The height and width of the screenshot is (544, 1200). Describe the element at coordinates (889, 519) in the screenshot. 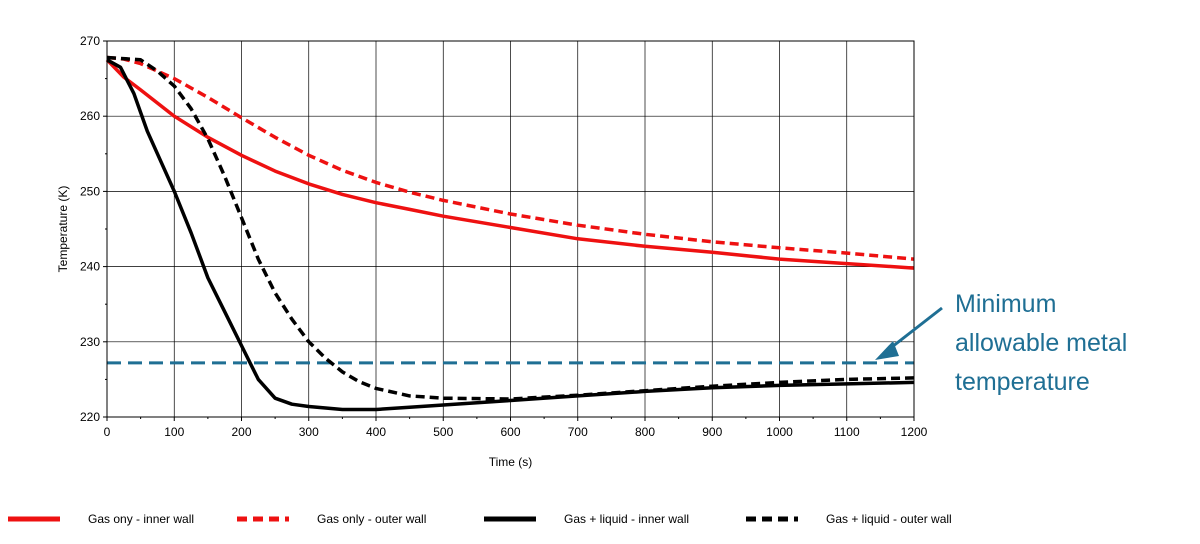

I see `legend-label-4: Gas + liquid - outer wall` at that location.